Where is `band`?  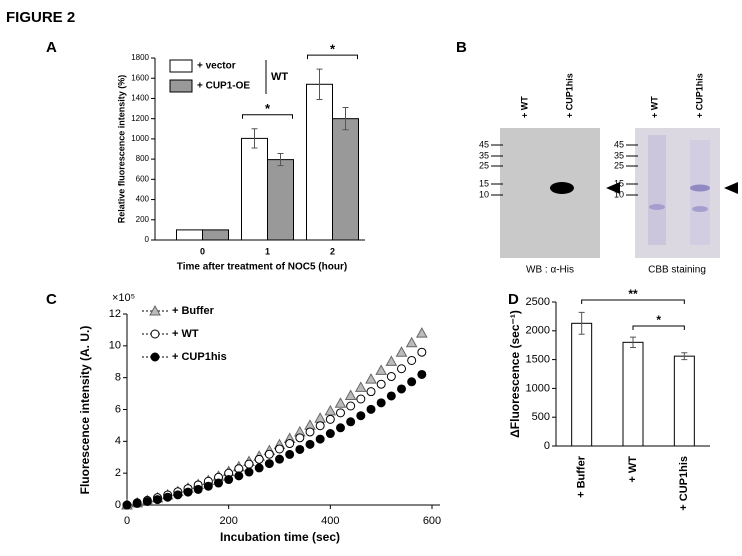 band is located at coordinates (657, 207).